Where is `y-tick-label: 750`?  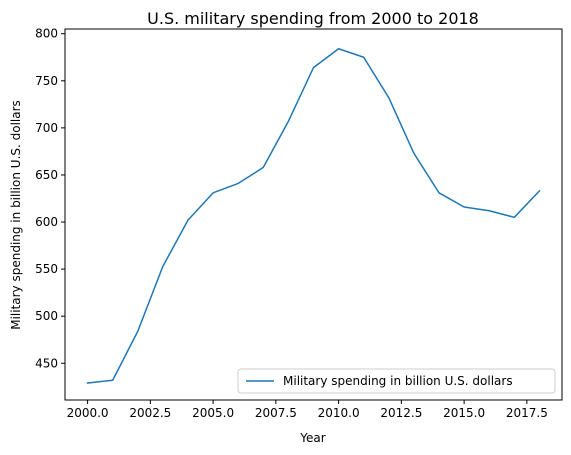
y-tick-label: 750 is located at coordinates (46, 81).